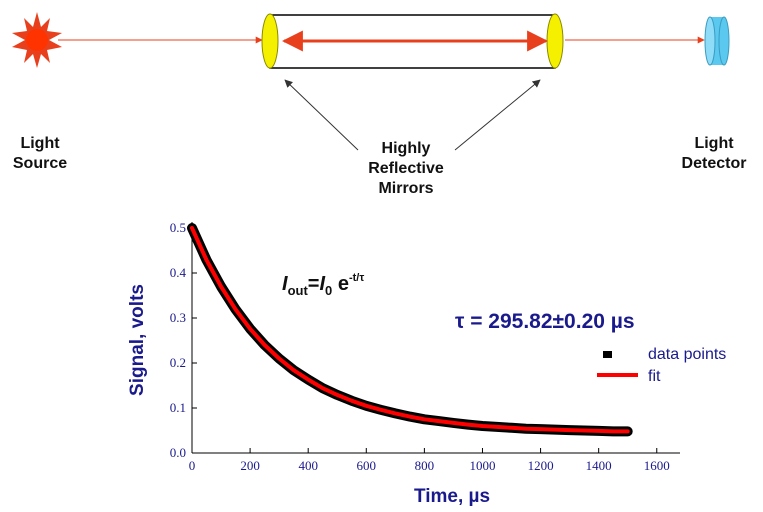 The image size is (763, 512). What do you see at coordinates (356, 278) in the screenshot?
I see `equation-part: -t/τ` at bounding box center [356, 278].